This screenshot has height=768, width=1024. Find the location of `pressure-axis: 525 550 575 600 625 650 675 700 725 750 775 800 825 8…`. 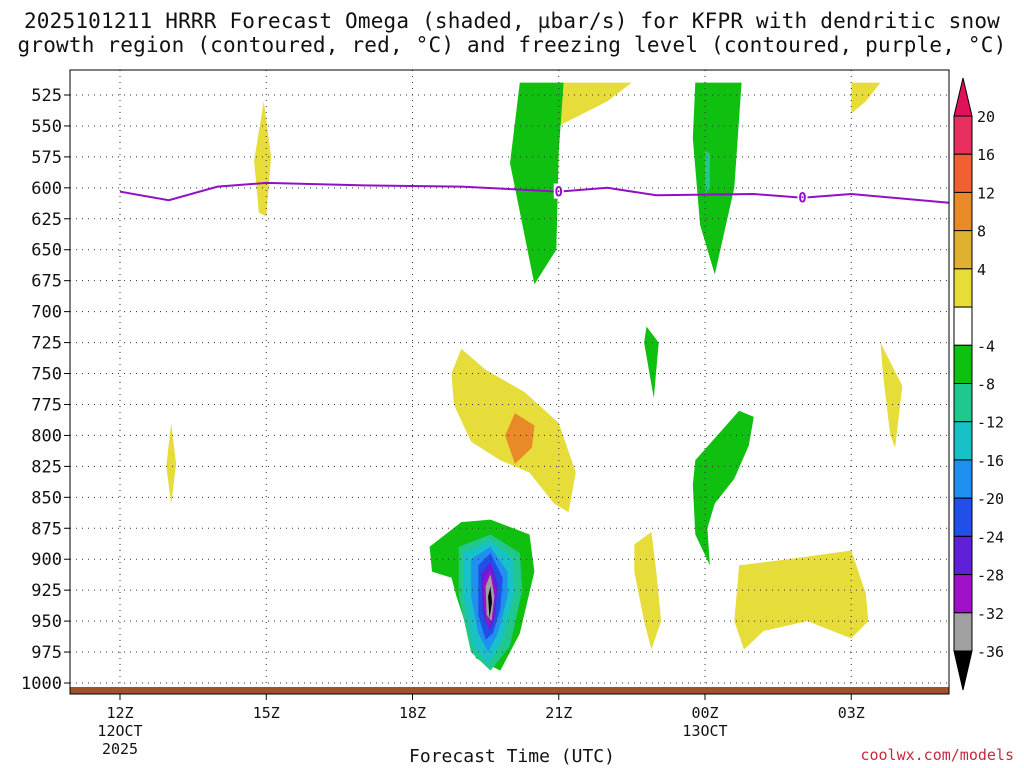

pressure-axis: 525 550 575 600 625 650 675 700 725 750 775 800 825 8… is located at coordinates (45, 390).